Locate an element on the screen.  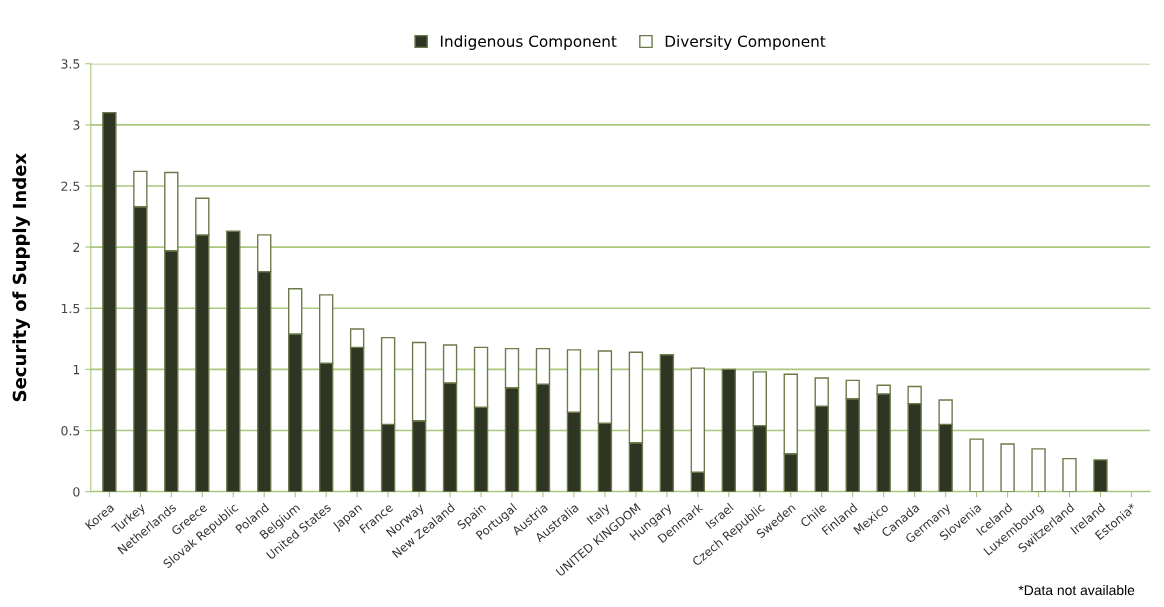
y-tick-label: 0 is located at coordinates (76, 492).